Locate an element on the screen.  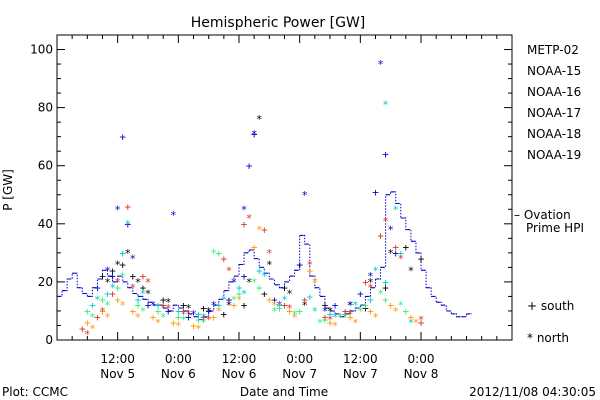
x-tick-label-date: Nov 5 is located at coordinates (117, 374).